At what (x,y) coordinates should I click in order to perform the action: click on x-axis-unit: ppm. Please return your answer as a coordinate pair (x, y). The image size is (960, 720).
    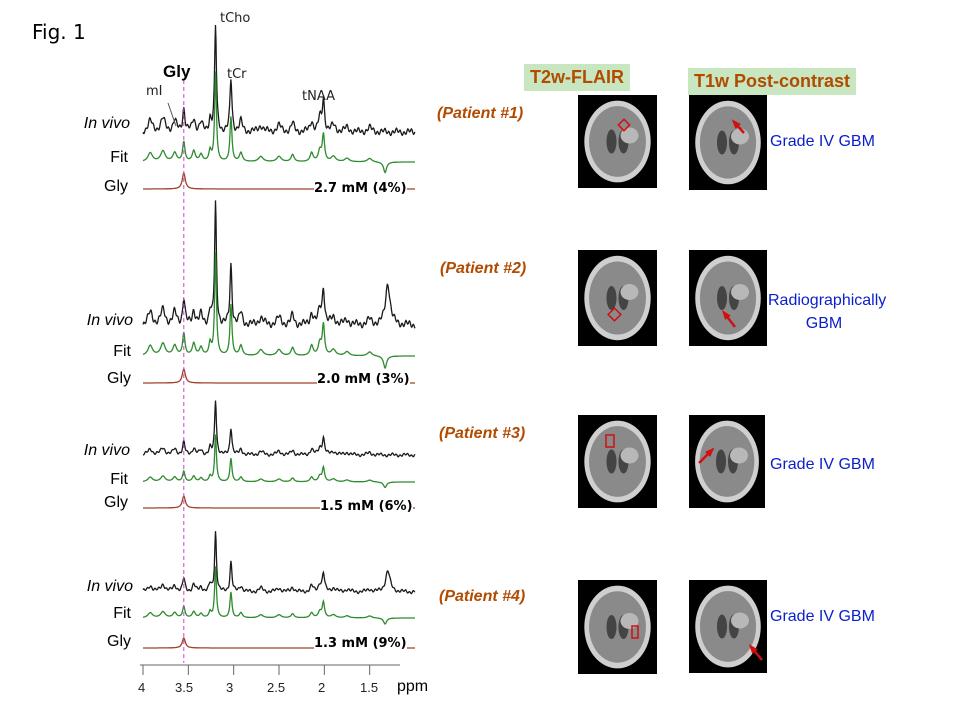
    Looking at the image, I should click on (413, 686).